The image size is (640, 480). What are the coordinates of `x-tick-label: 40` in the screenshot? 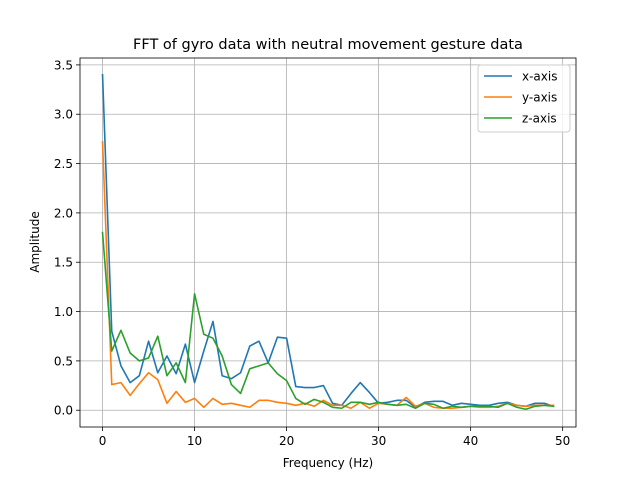 It's located at (470, 441).